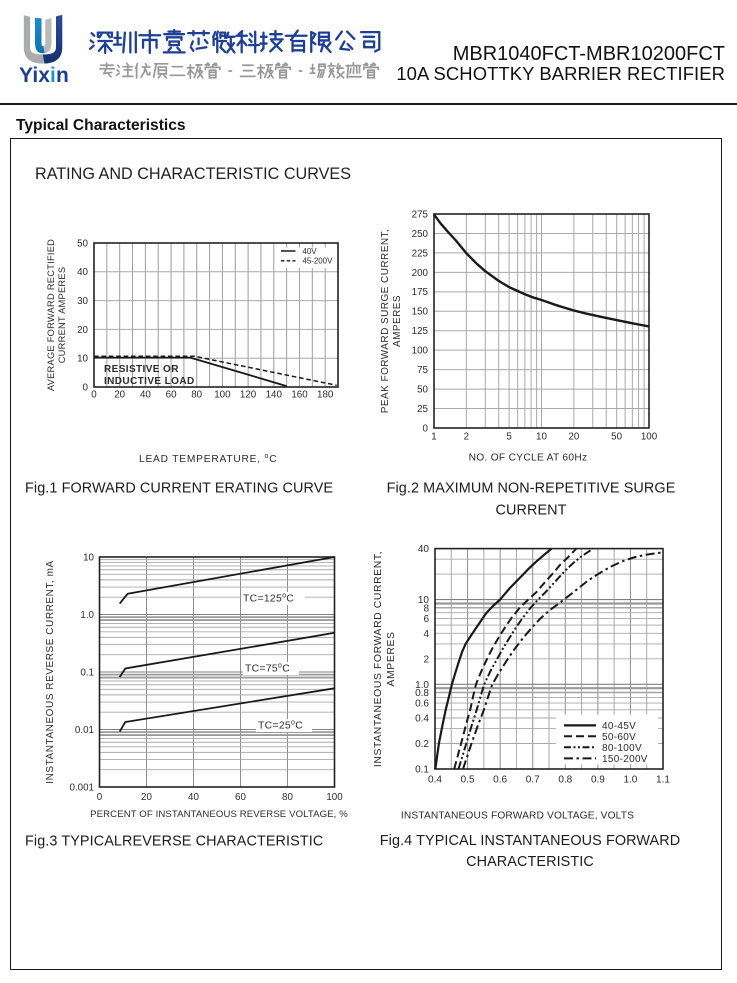 This screenshot has height=983, width=737. Describe the element at coordinates (426, 634) in the screenshot. I see `svg-text: 4` at that location.